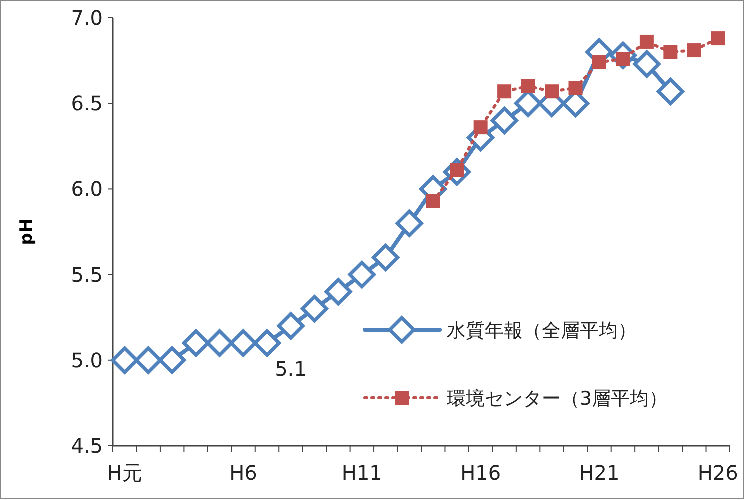  I want to click on y-tick-label: 6.5, so click(87, 104).